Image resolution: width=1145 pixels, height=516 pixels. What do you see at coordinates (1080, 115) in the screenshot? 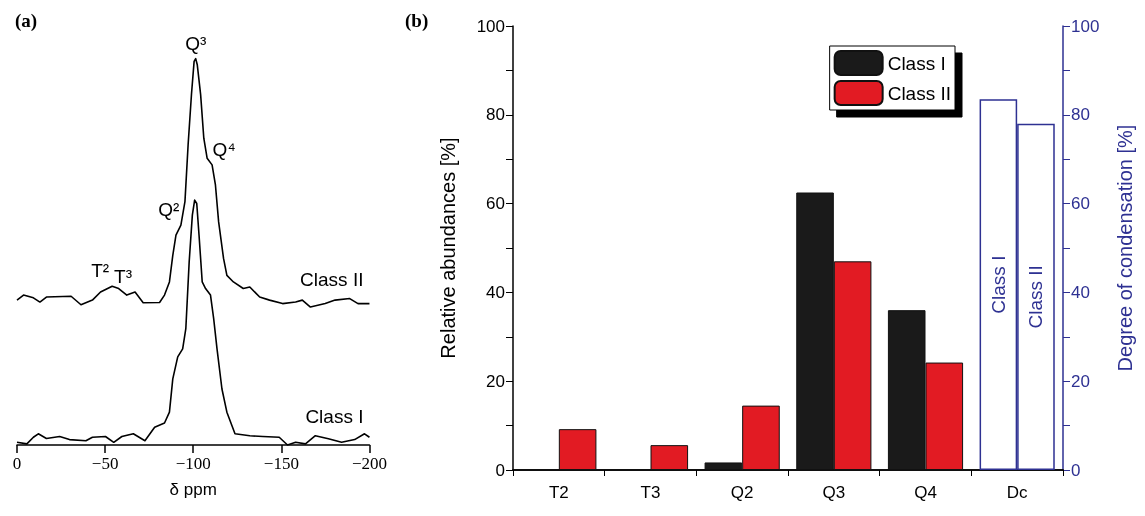
I see `y2-tick-label: 80` at bounding box center [1080, 115].